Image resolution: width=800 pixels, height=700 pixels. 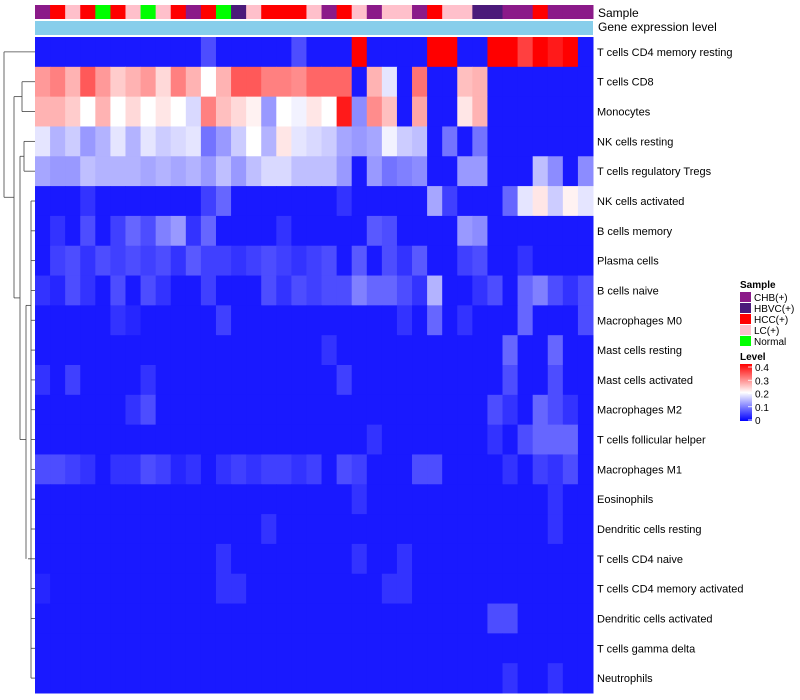 What do you see at coordinates (639, 321) in the screenshot?
I see `row-label: Macrophages M0` at bounding box center [639, 321].